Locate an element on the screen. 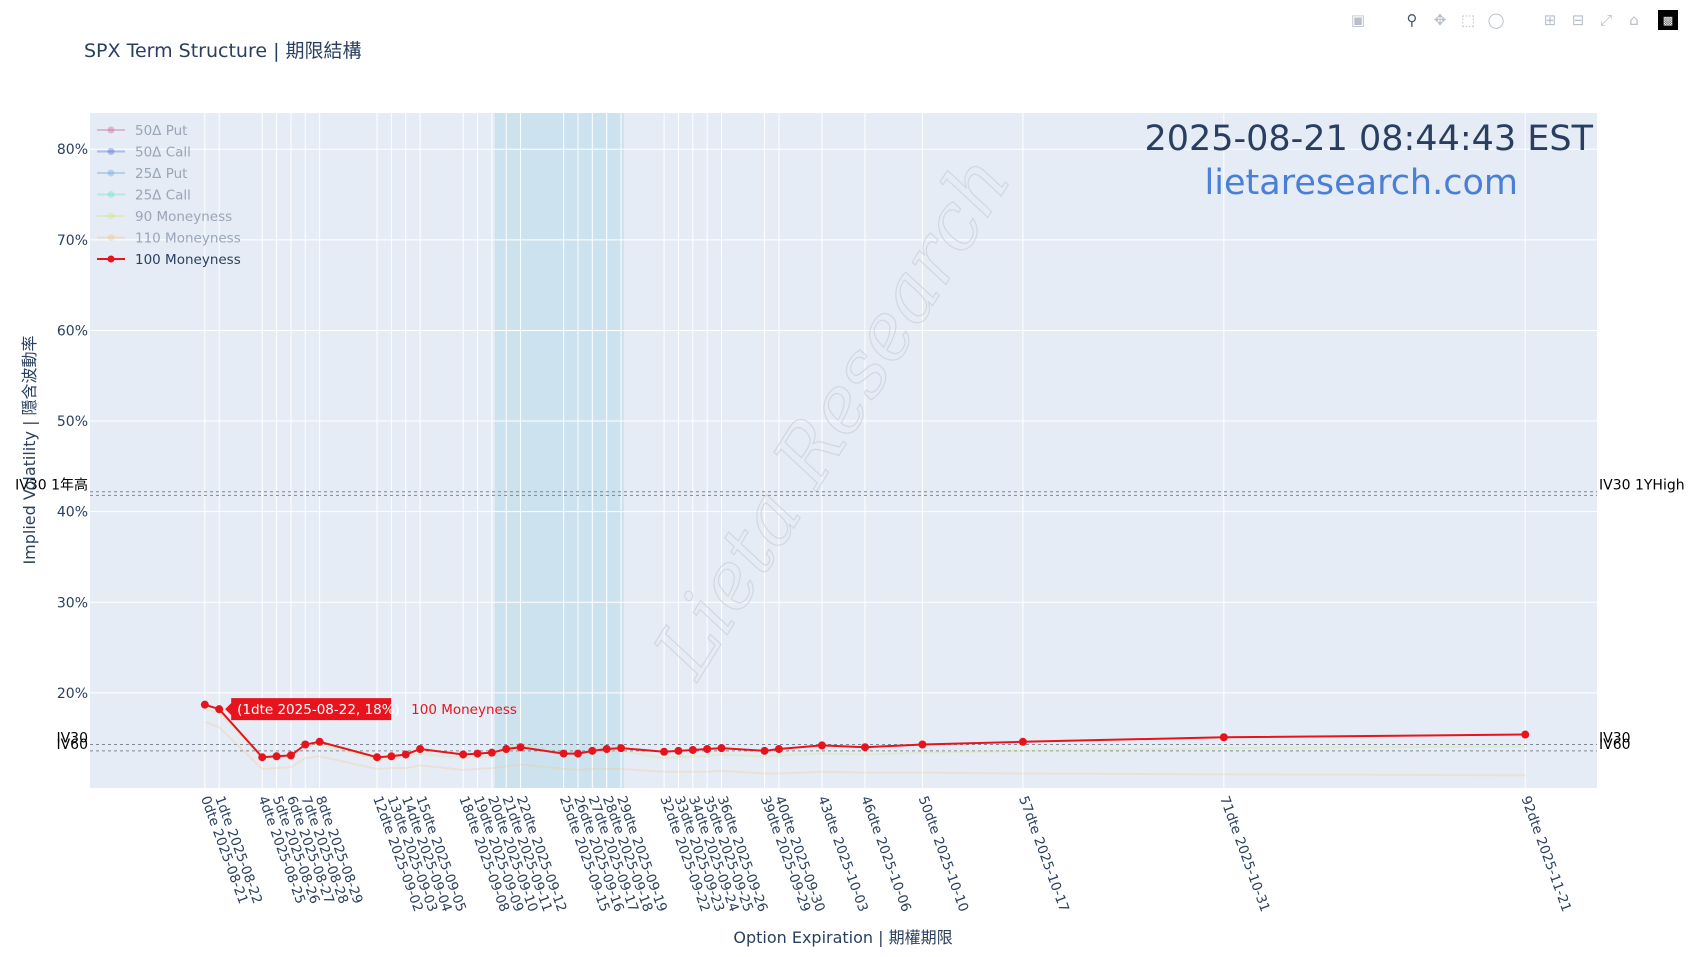  reference-line-label-left: IV30 is located at coordinates (72, 739).